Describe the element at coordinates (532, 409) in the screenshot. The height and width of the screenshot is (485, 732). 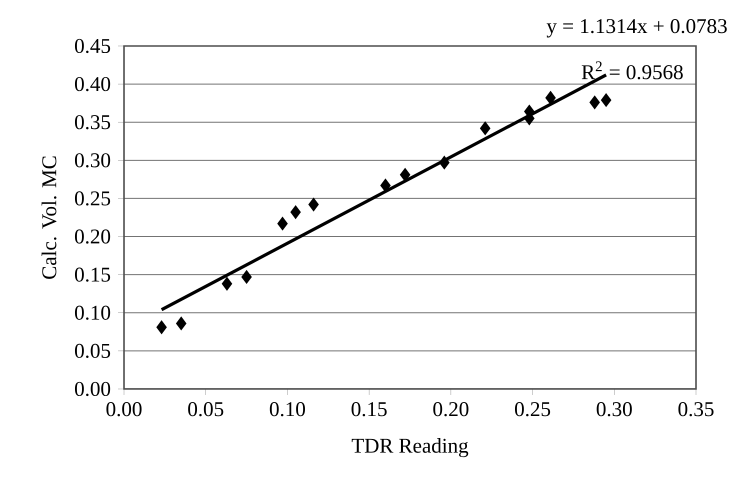
I see `x-tick-label: 0.25` at that location.